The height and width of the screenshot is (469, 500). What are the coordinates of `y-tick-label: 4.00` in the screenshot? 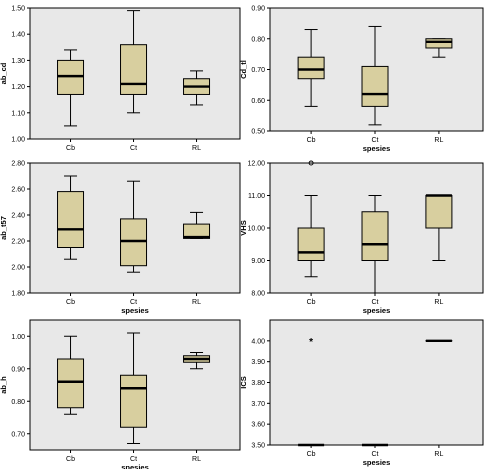 It's located at (258, 341).